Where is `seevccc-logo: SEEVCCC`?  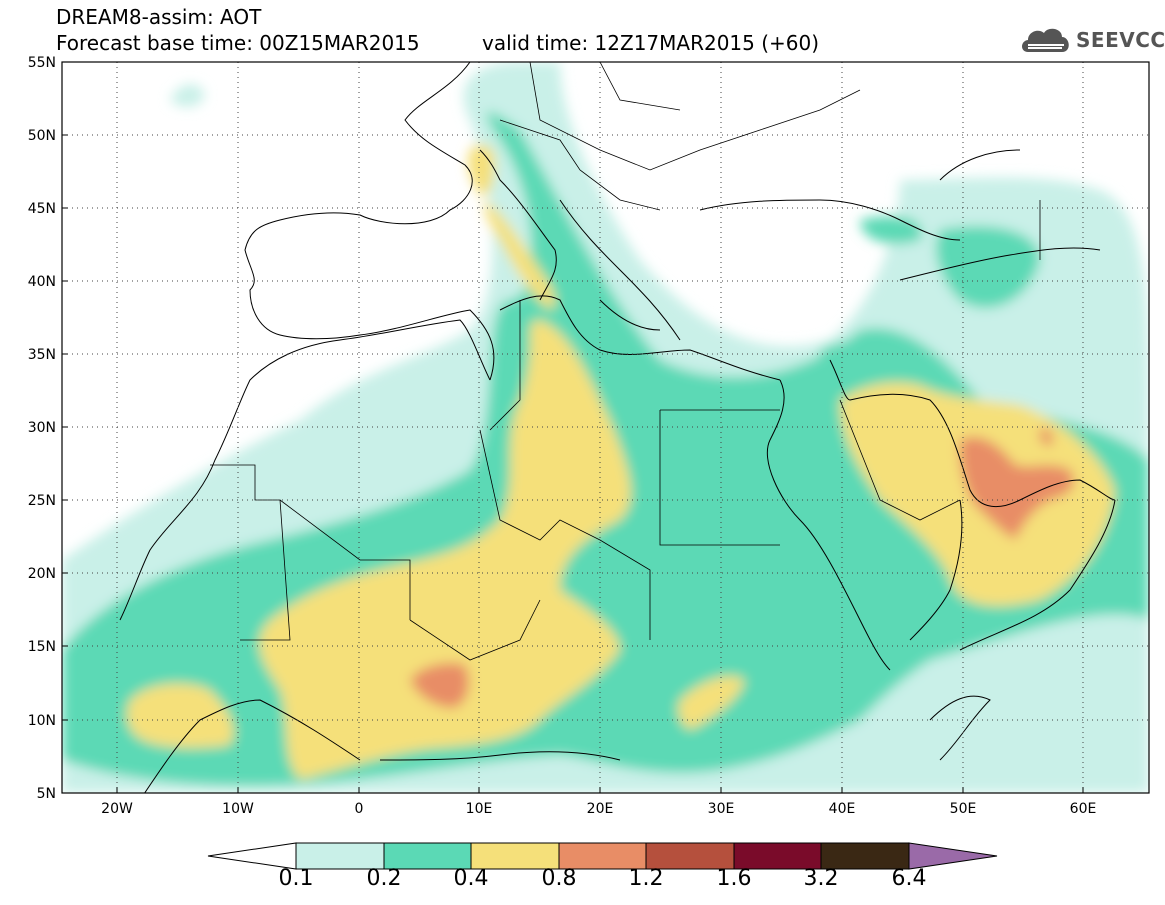
seevccc-logo: SEEVCCC is located at coordinates (1091, 40).